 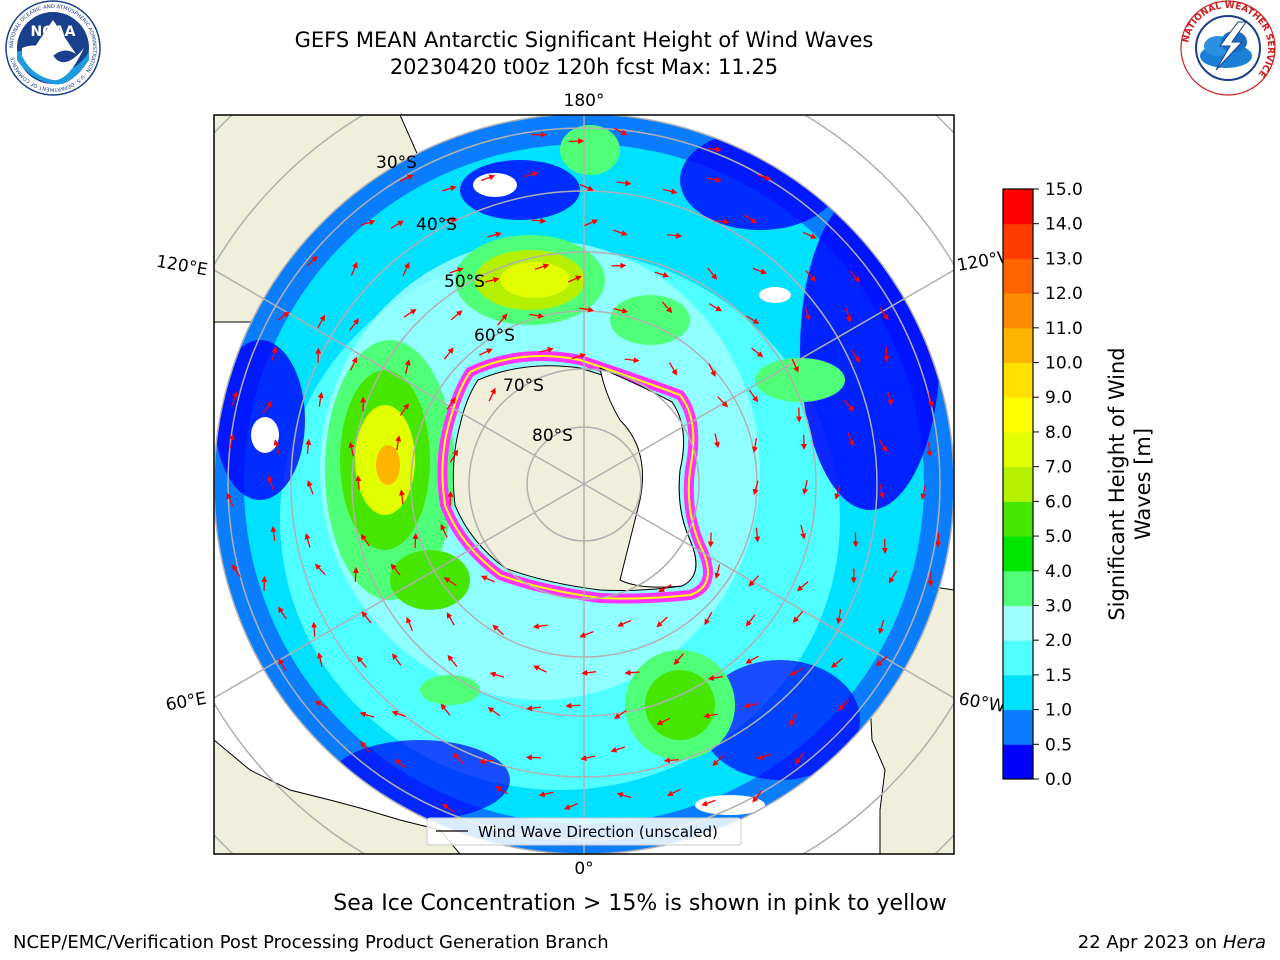 I want to click on noaa-logo-text: NOAA, so click(x=53, y=32).